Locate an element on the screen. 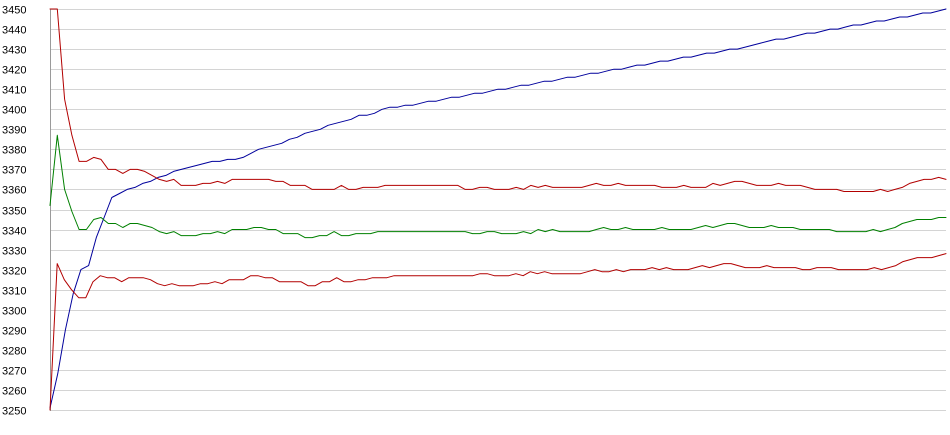 The width and height of the screenshot is (950, 435). y-tick-label-3280: 3280 is located at coordinates (14, 352).